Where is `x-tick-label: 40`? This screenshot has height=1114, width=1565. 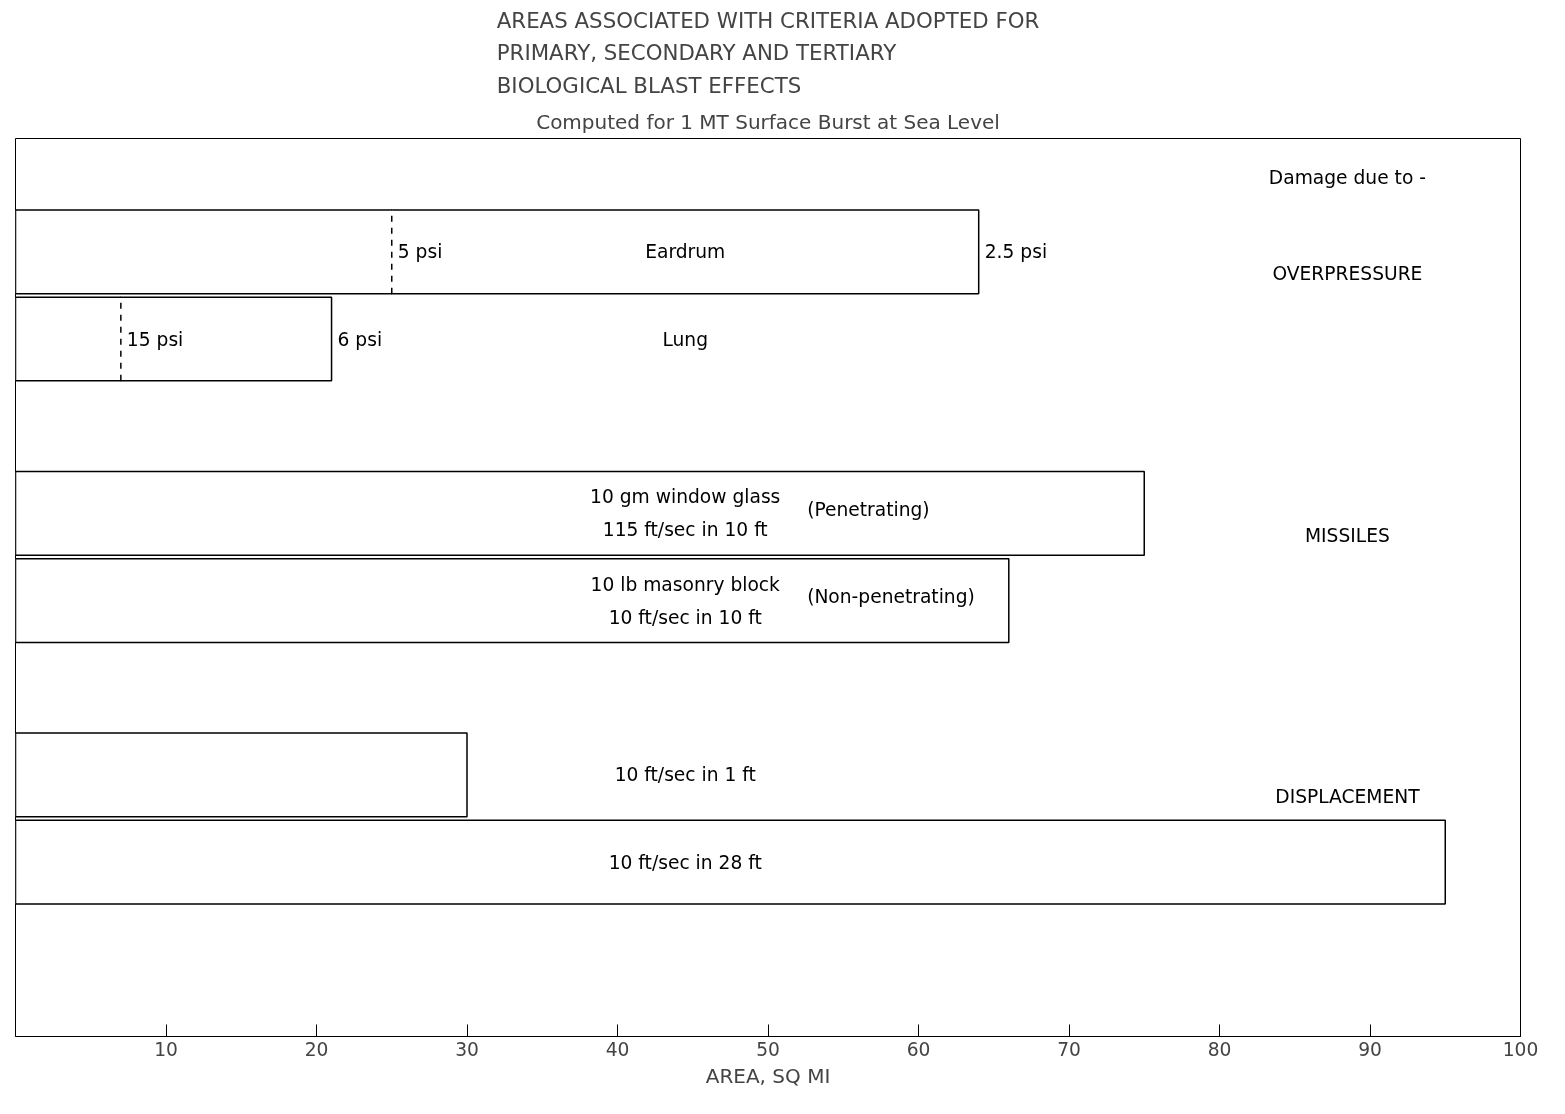 x-tick-label: 40 is located at coordinates (617, 1049).